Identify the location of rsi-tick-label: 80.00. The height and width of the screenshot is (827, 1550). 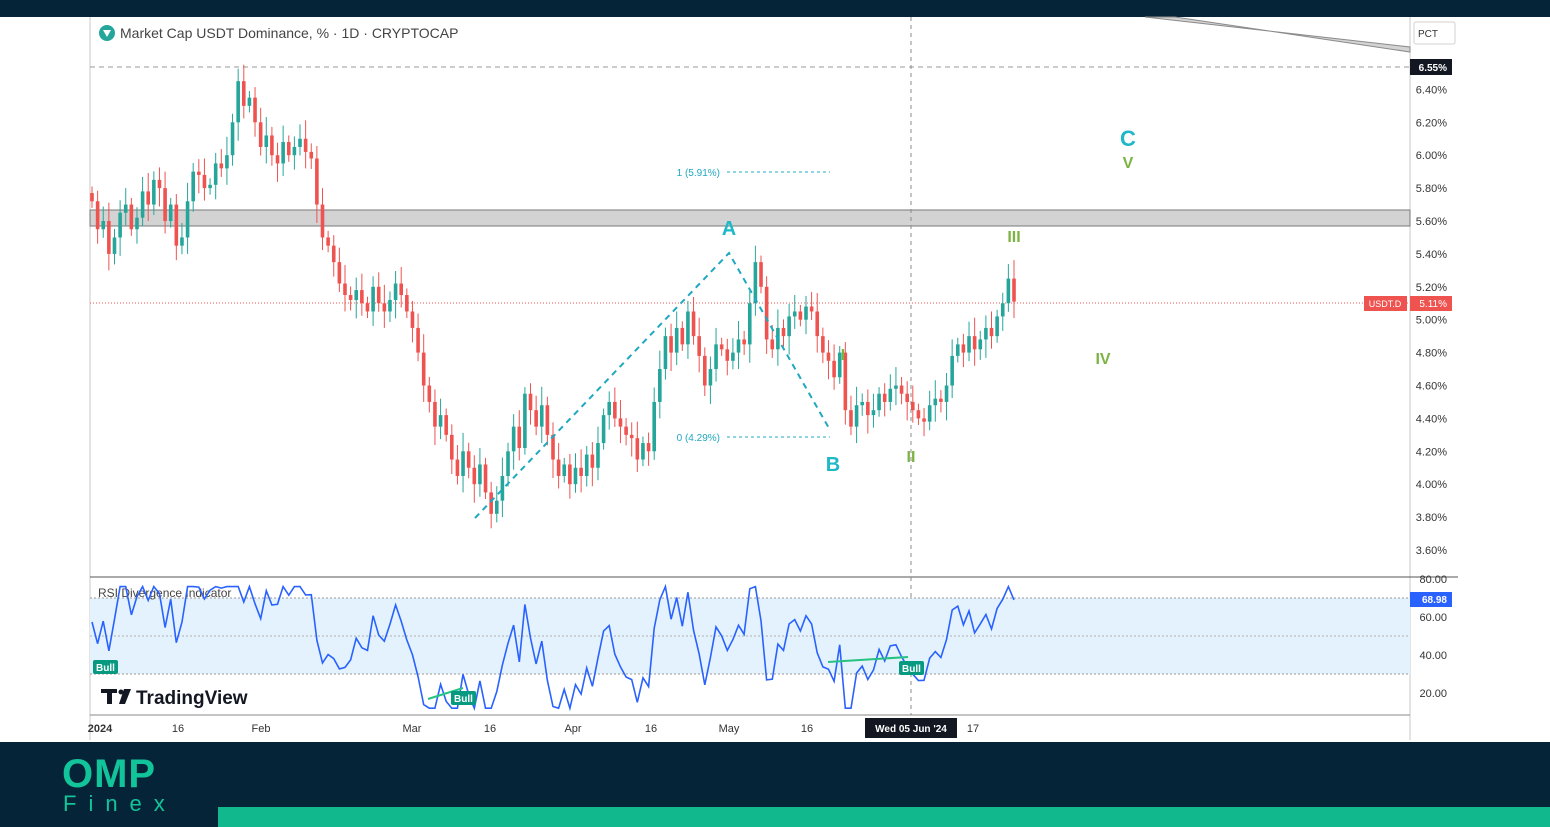
(1433, 580).